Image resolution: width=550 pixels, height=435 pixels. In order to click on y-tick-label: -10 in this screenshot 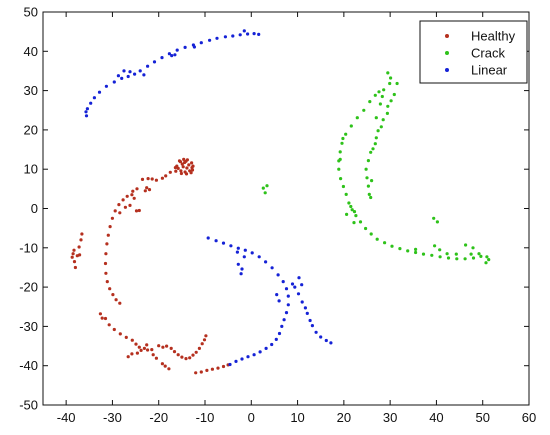, I will do `click(28, 247)`.